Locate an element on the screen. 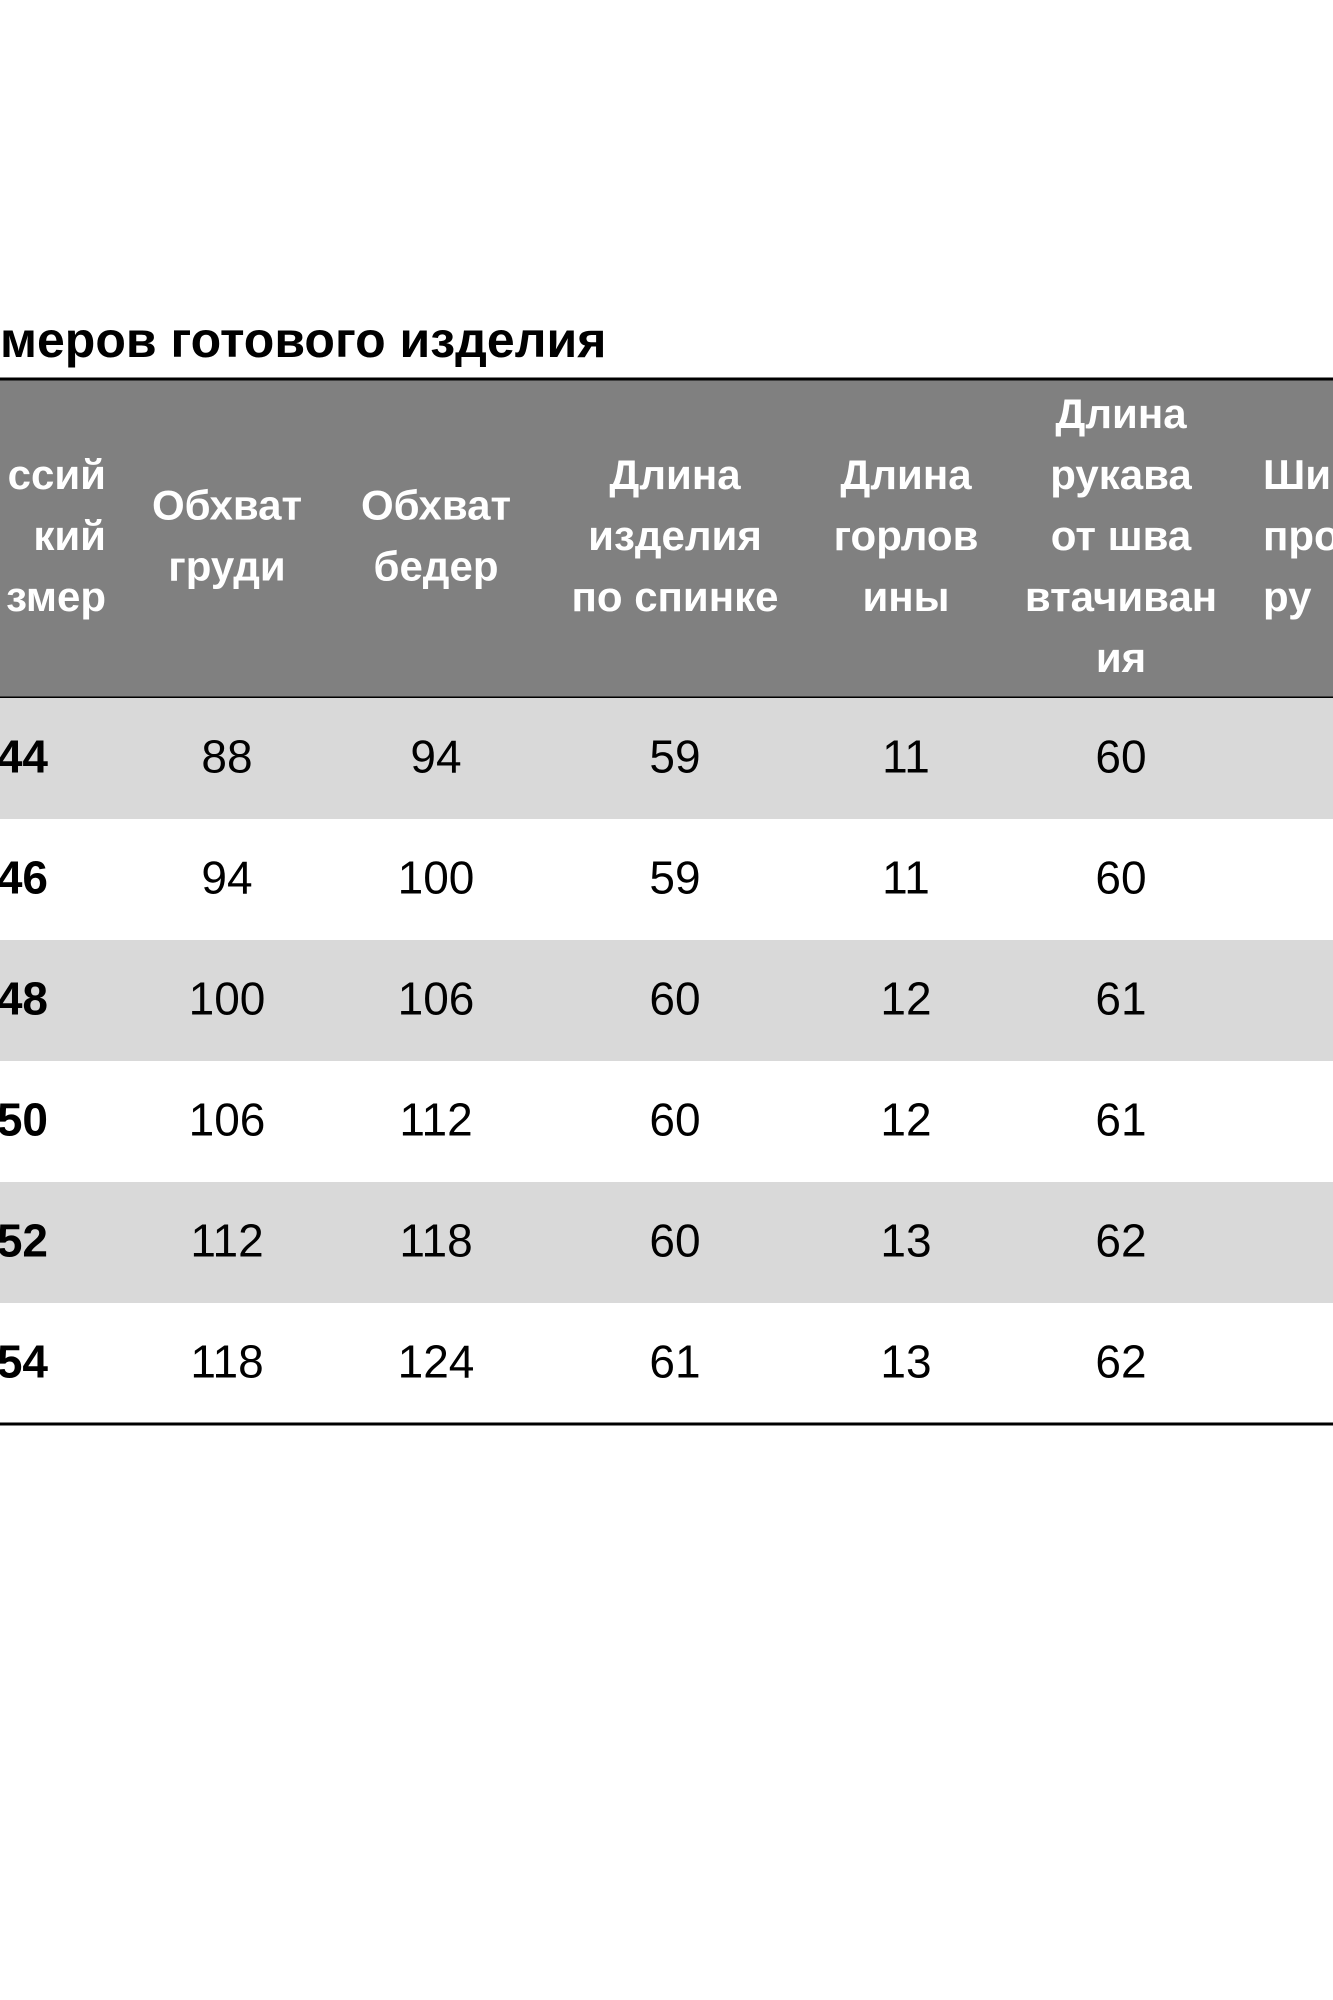 Image resolution: width=1333 pixels, height=2000 pixels. header-text: ру is located at coordinates (1287, 596).